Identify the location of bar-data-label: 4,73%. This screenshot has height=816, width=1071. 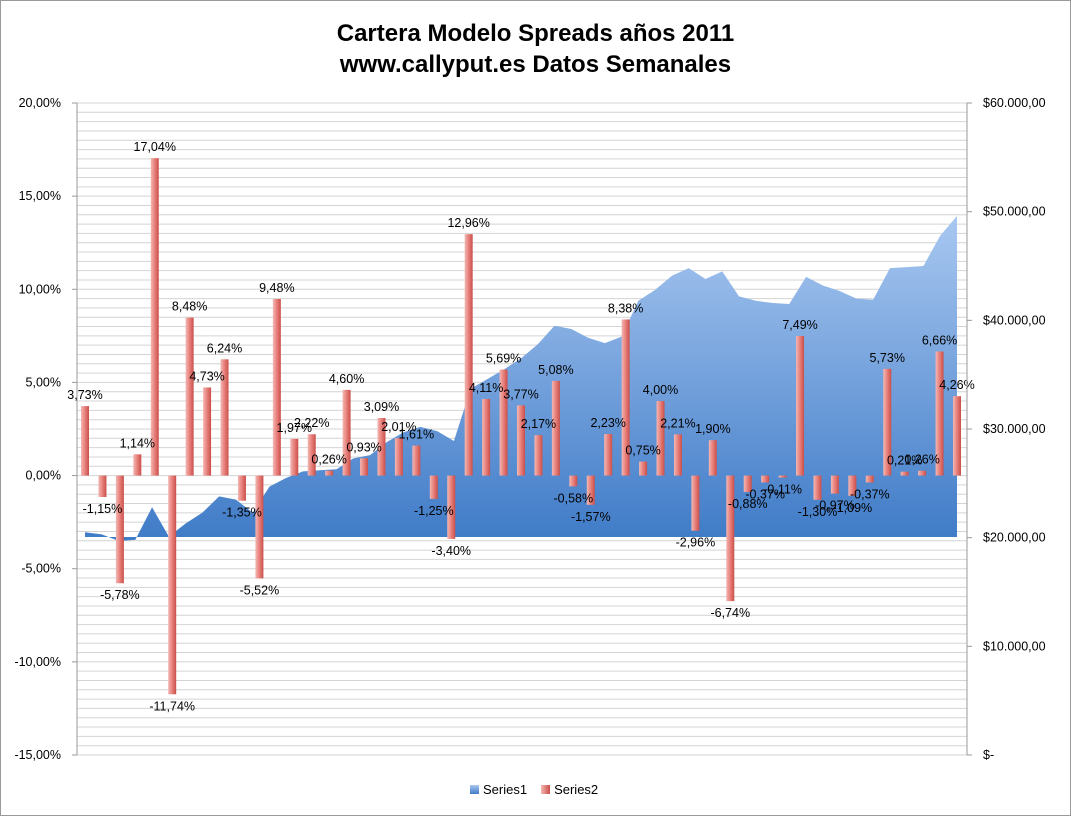
(206, 376).